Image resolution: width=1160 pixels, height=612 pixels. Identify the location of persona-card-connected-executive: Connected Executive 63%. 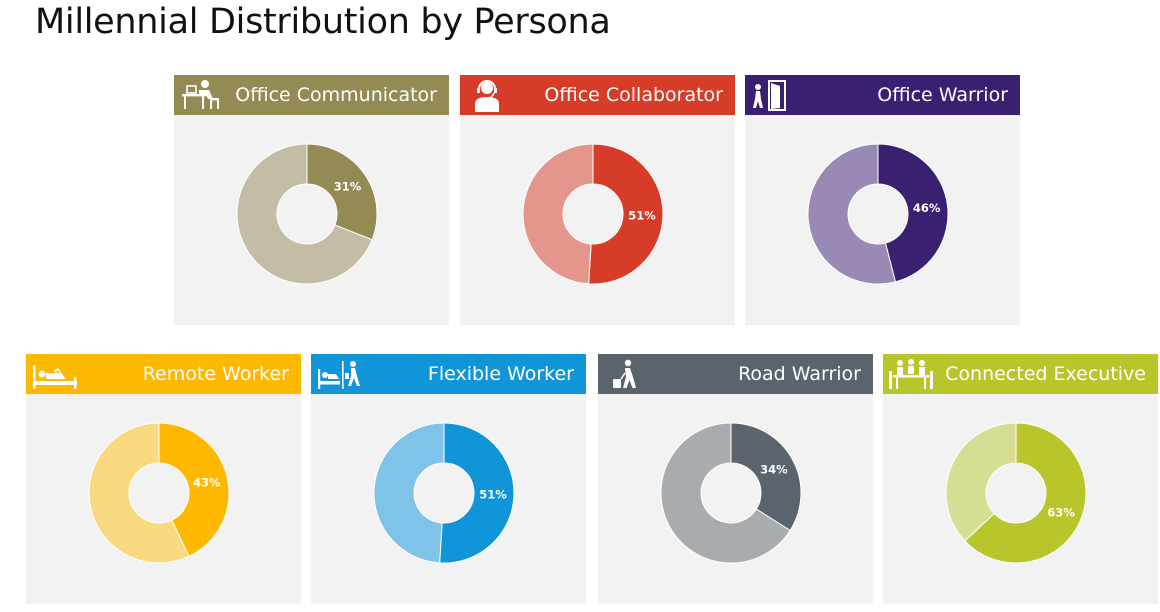
(1020, 479).